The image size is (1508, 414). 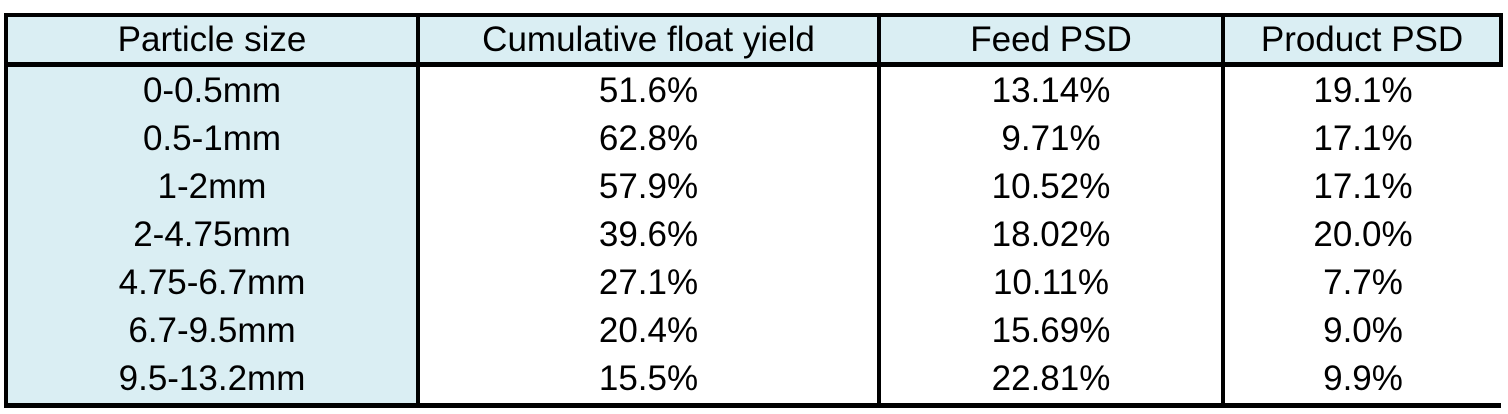 What do you see at coordinates (647, 283) in the screenshot?
I see `cell-cumulative-float-yield: 27.1%` at bounding box center [647, 283].